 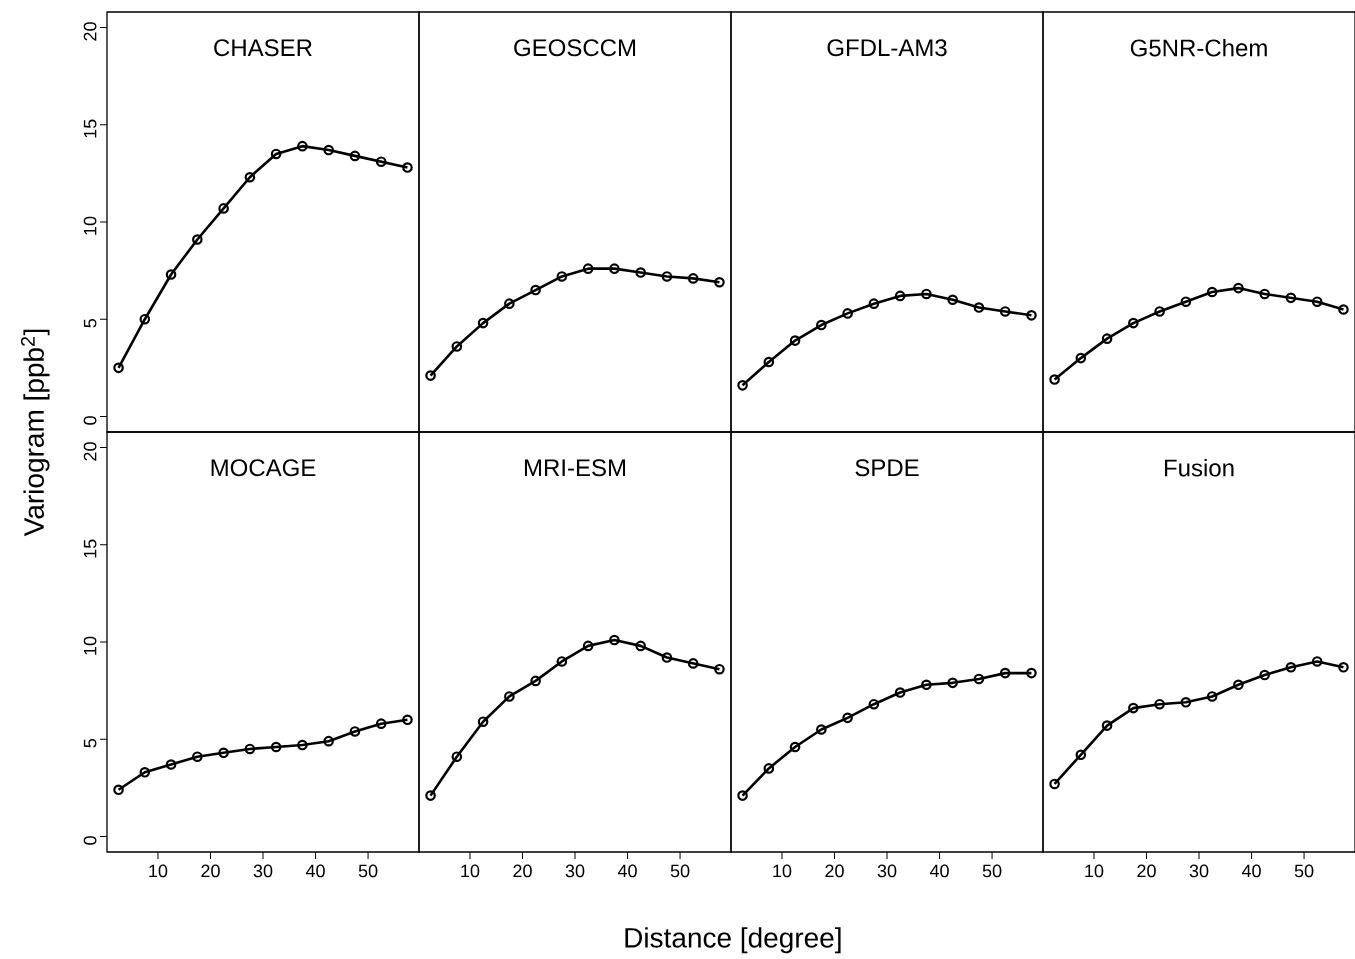 What do you see at coordinates (575, 48) in the screenshot?
I see `text: GEOSCCM` at bounding box center [575, 48].